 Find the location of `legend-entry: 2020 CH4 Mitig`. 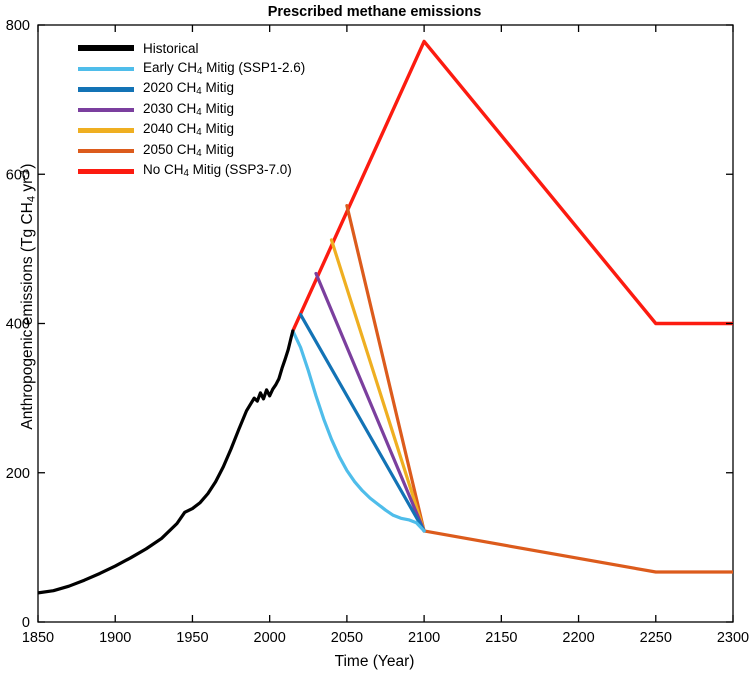

legend-entry: 2020 CH4 Mitig is located at coordinates (203, 89).